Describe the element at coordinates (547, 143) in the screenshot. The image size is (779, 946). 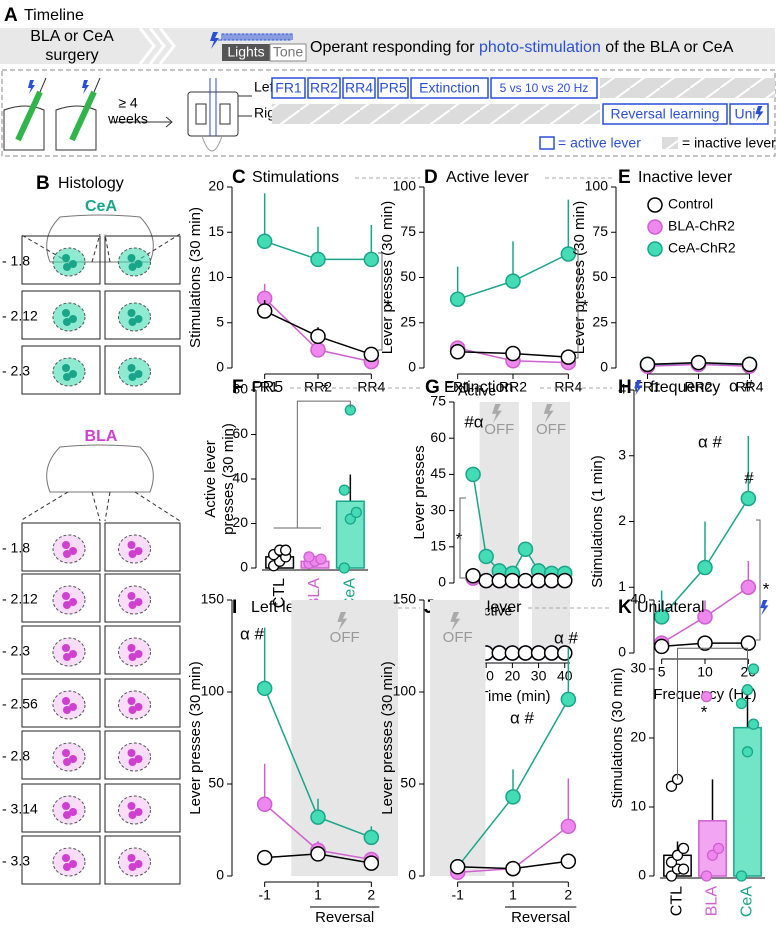
I see `legend-swatch` at that location.